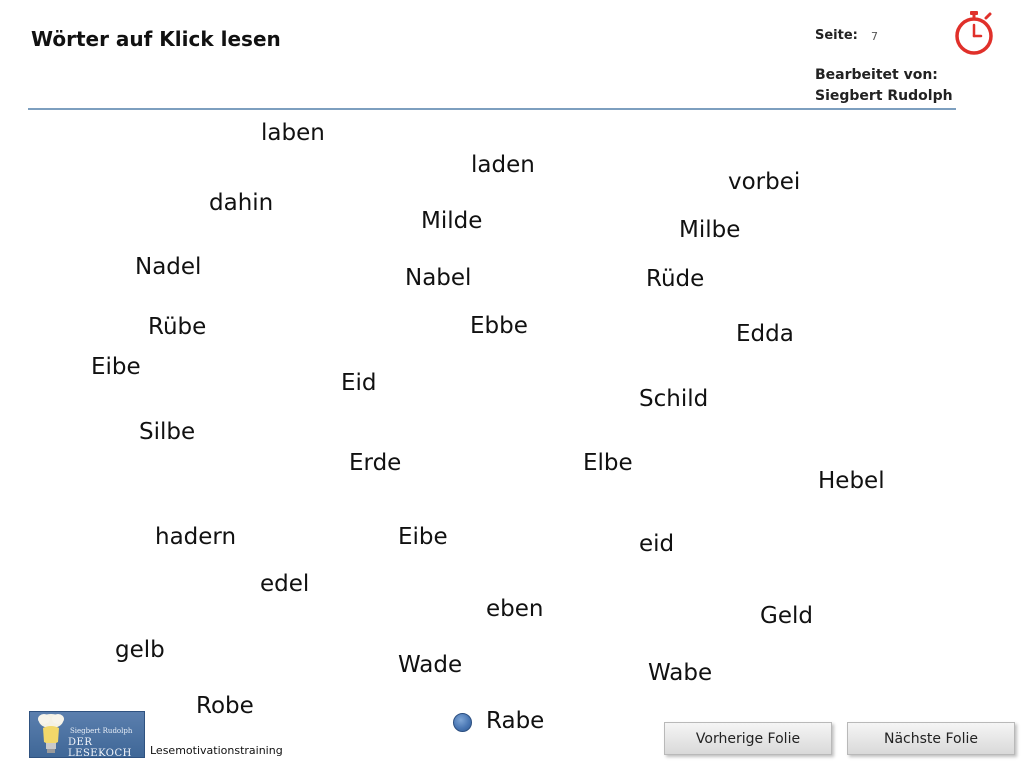 This screenshot has height=768, width=1024. Describe the element at coordinates (51, 733) in the screenshot. I see `lightbulb-chef-icon` at that location.